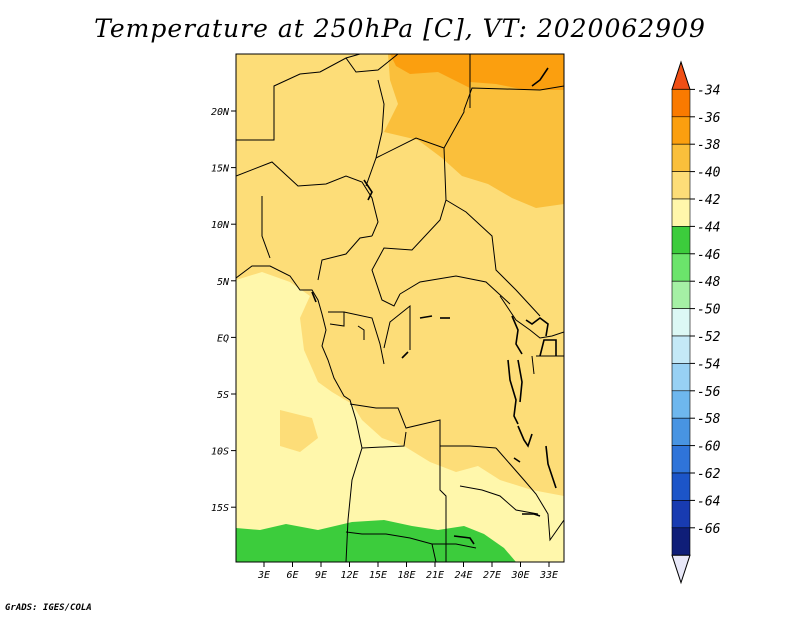 Image resolution: width=800 pixels, height=618 pixels. I want to click on grads-credit: GrADS: IGES/COLA, so click(48, 608).